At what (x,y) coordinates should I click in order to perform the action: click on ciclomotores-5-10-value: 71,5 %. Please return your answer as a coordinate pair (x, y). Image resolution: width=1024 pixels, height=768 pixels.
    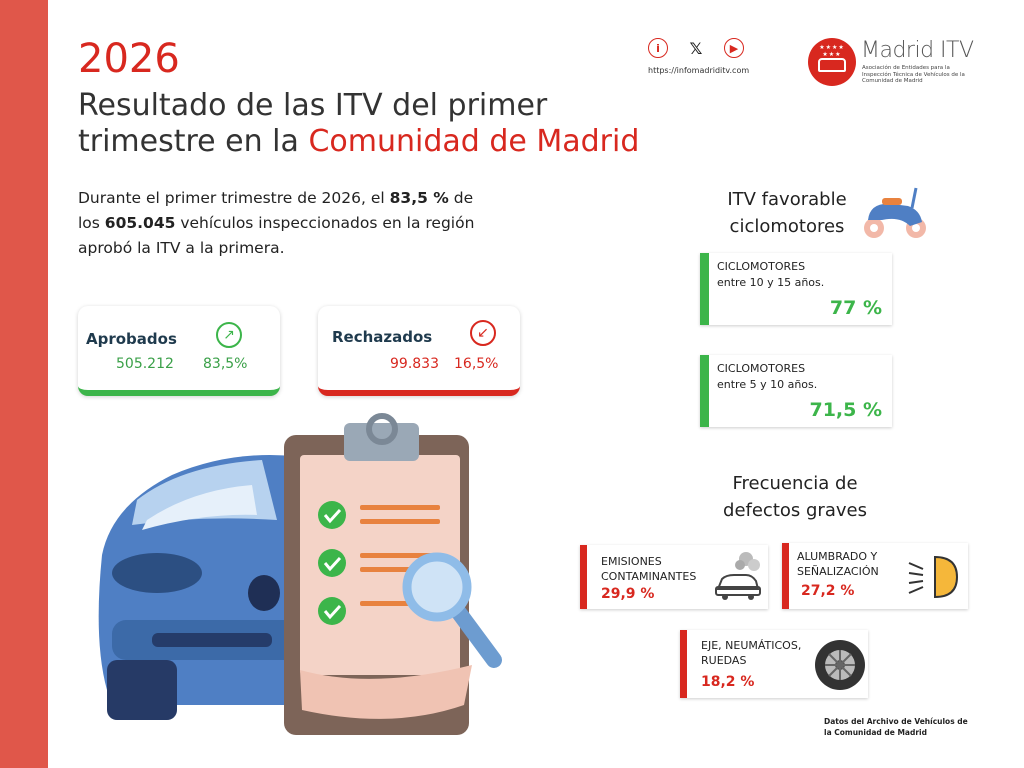
    Looking at the image, I should click on (845, 410).